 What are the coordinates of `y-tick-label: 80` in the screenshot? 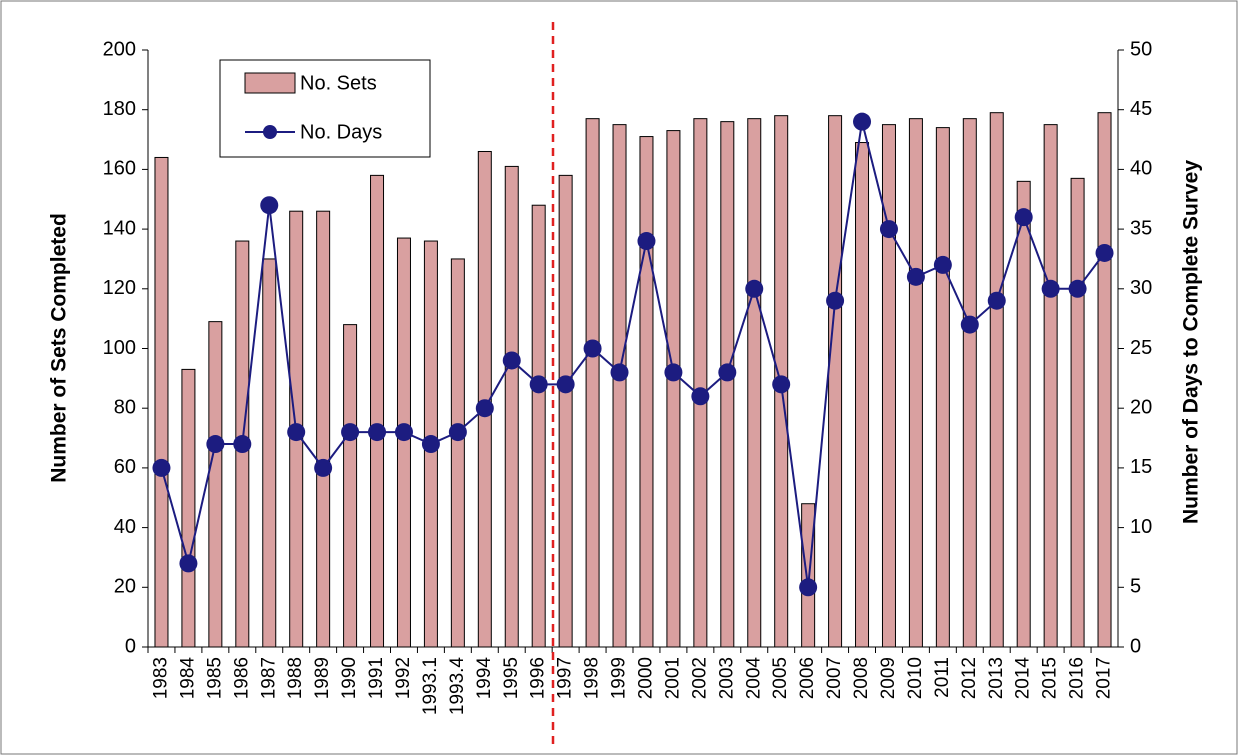 It's located at (125, 407).